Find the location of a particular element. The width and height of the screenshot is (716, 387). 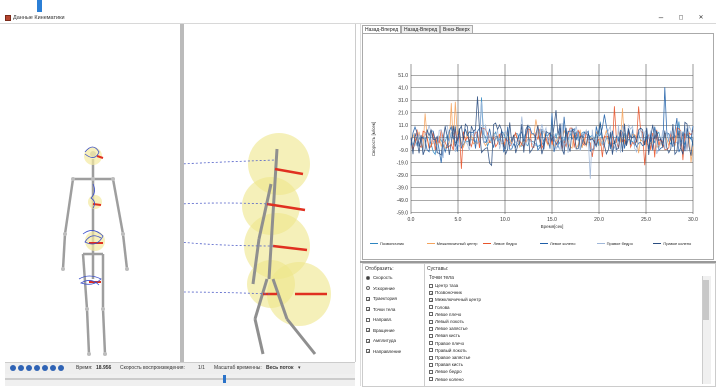

display-option: ✓ Направление is located at coordinates (383, 351).